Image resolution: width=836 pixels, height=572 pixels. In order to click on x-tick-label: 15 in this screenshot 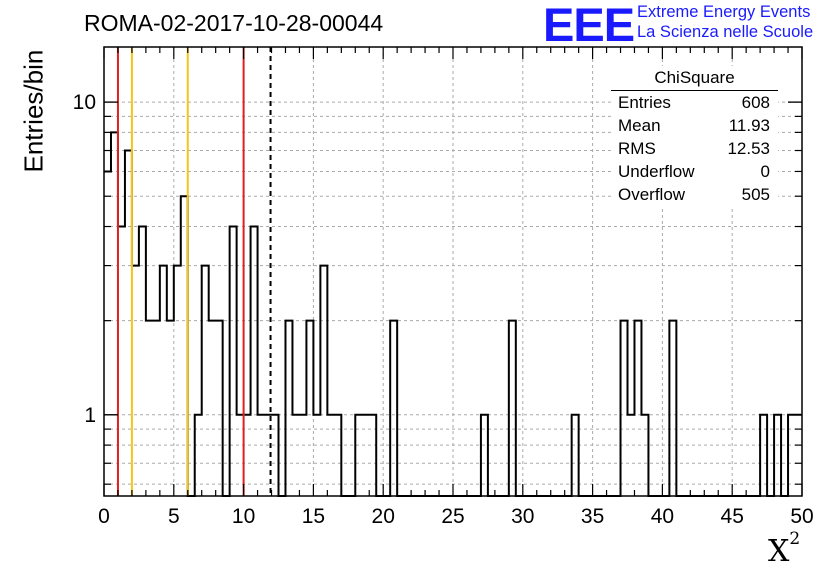, I will do `click(313, 516)`.